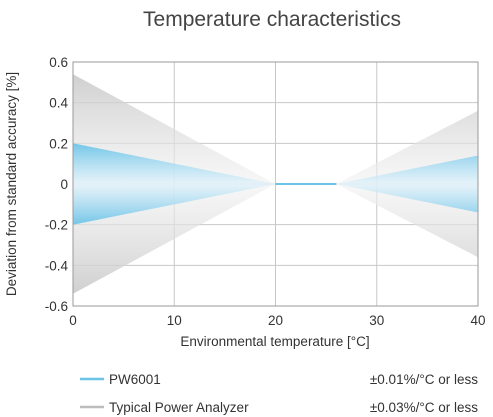  What do you see at coordinates (275, 204) in the screenshot?
I see `pw6001-lower-band` at bounding box center [275, 204].